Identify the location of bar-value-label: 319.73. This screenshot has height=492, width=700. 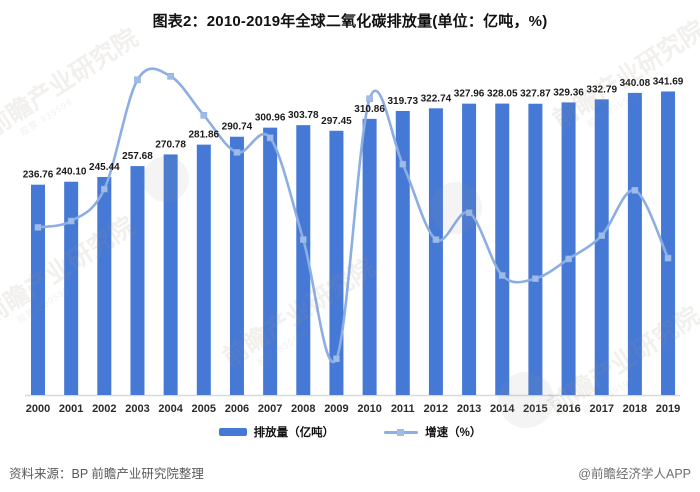
(402, 101).